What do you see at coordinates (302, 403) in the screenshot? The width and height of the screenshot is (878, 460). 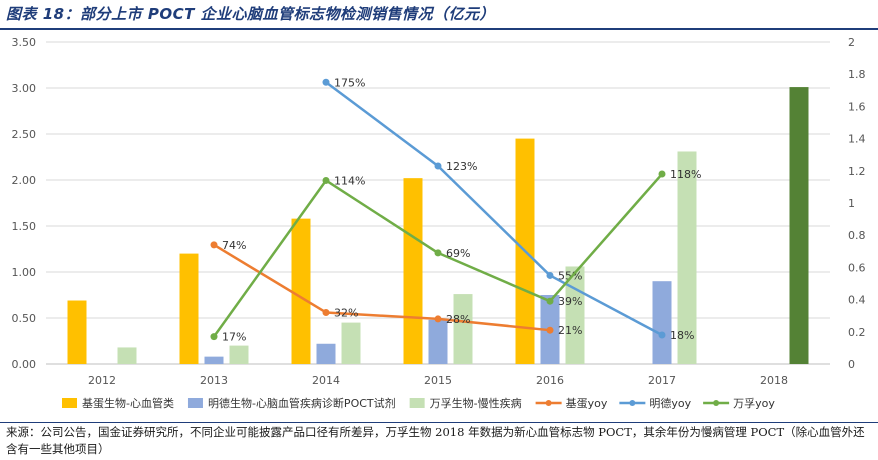 I see `legend-label: 明德生物-心脑血管疾病诊断POCT试剂` at bounding box center [302, 403].